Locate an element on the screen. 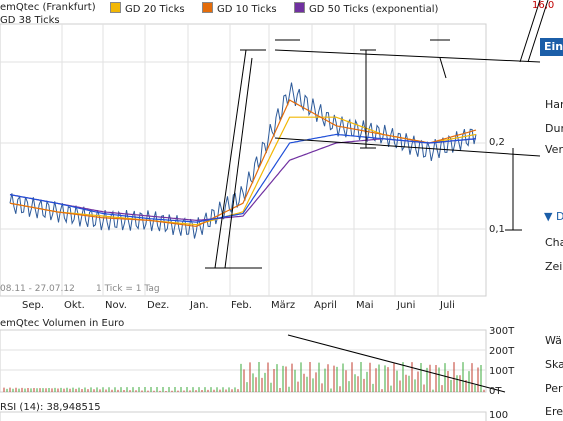  legend-item-gd20: GD 20 Ticks is located at coordinates (147, 8).